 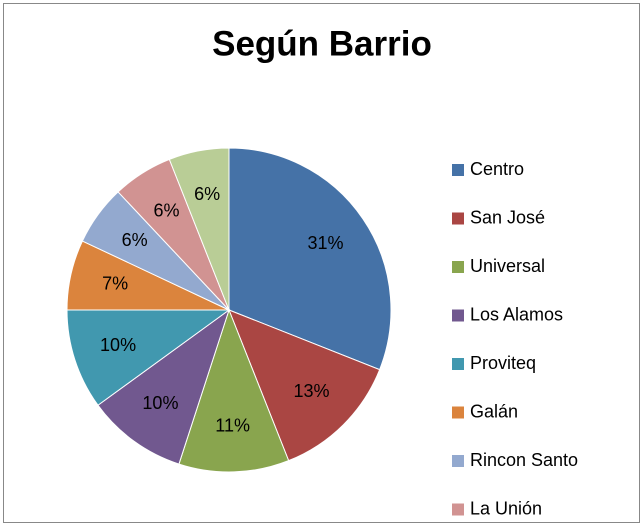 I want to click on legend-label: Rincon Santo, so click(x=524, y=460).